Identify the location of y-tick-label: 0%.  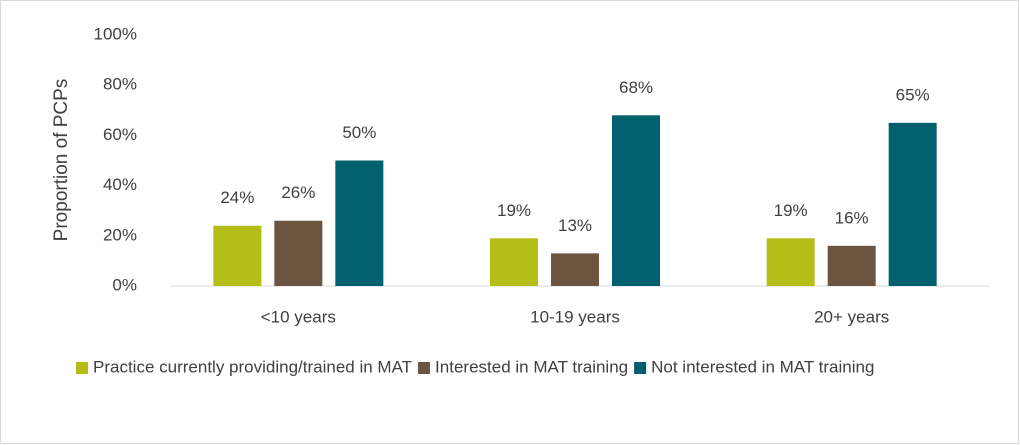
(124, 284).